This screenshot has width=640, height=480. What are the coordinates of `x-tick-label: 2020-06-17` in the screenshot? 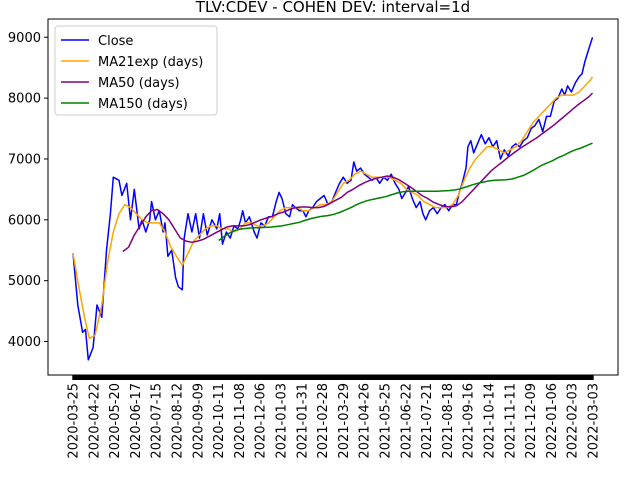 It's located at (136, 421).